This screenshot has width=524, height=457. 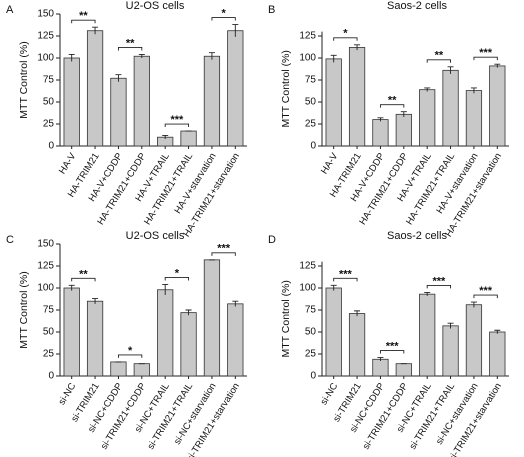 What do you see at coordinates (272, 240) in the screenshot?
I see `panel-letter: D` at bounding box center [272, 240].